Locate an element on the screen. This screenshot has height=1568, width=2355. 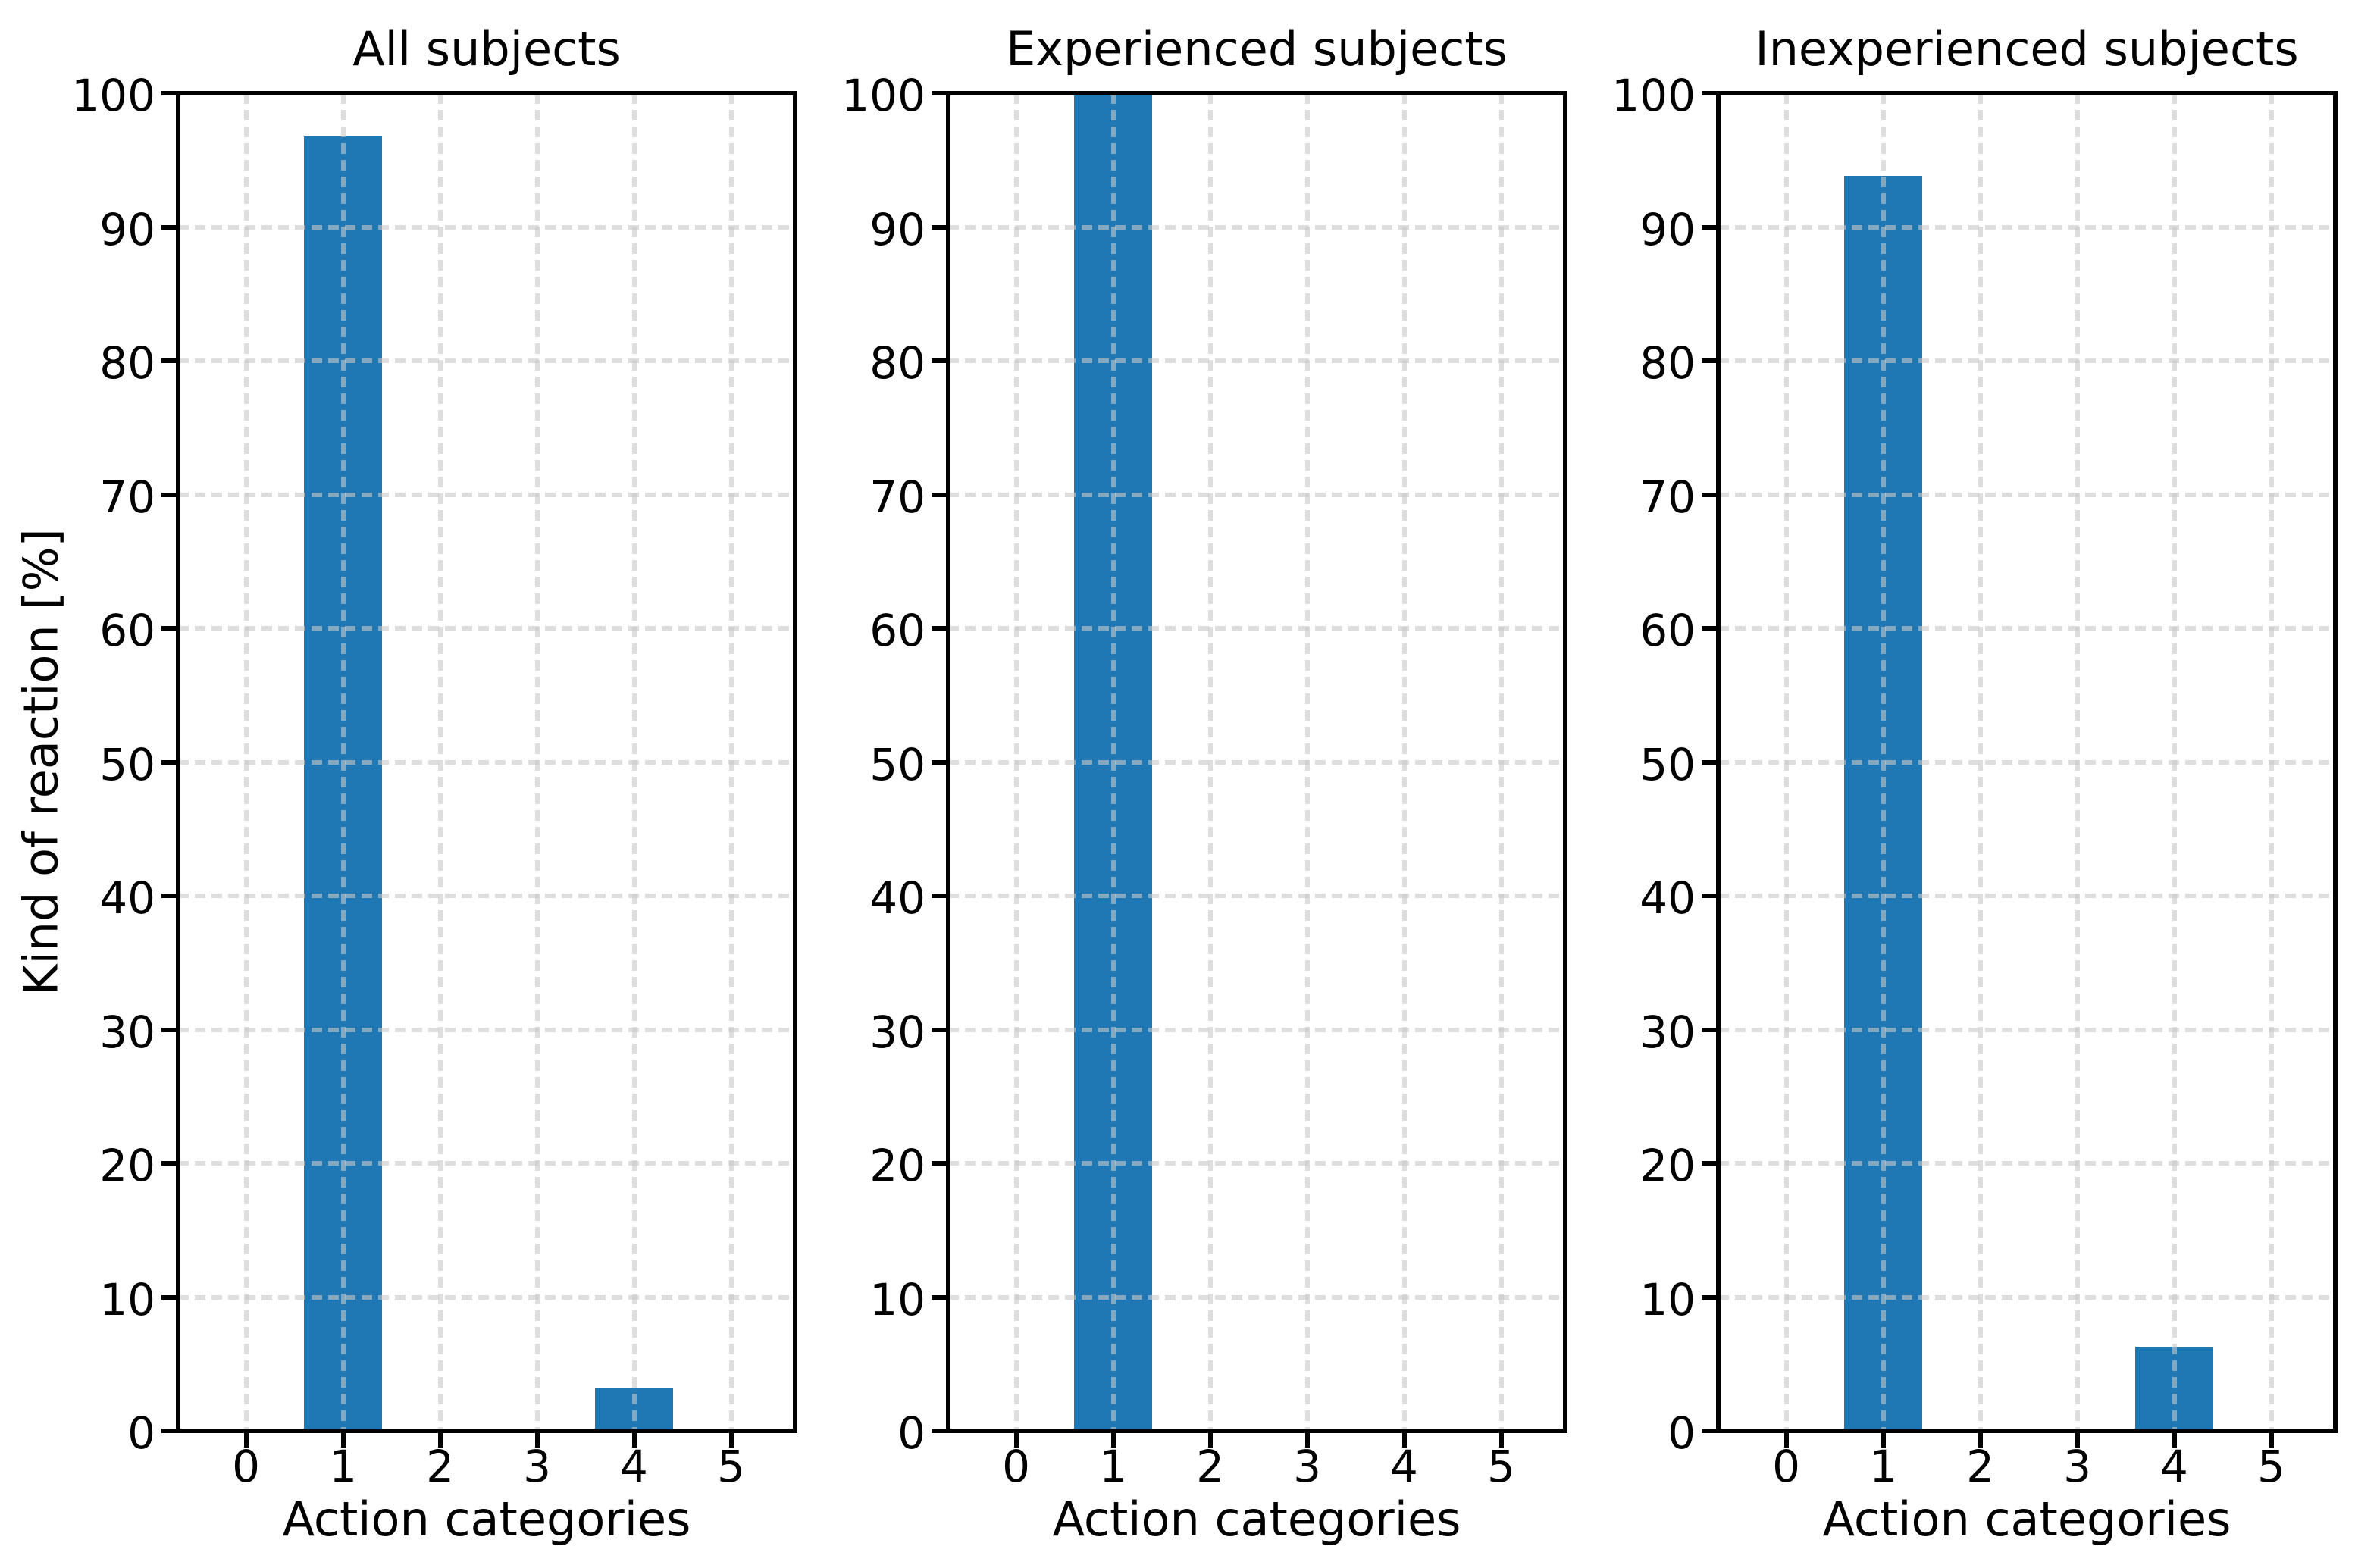
y-tick-label: 90 is located at coordinates (1667, 229).